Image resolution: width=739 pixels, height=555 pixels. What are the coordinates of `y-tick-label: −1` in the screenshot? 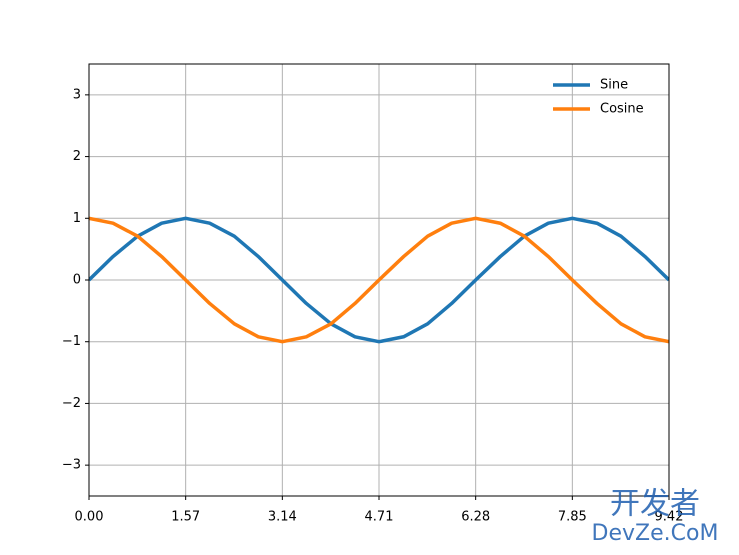 It's located at (71, 341).